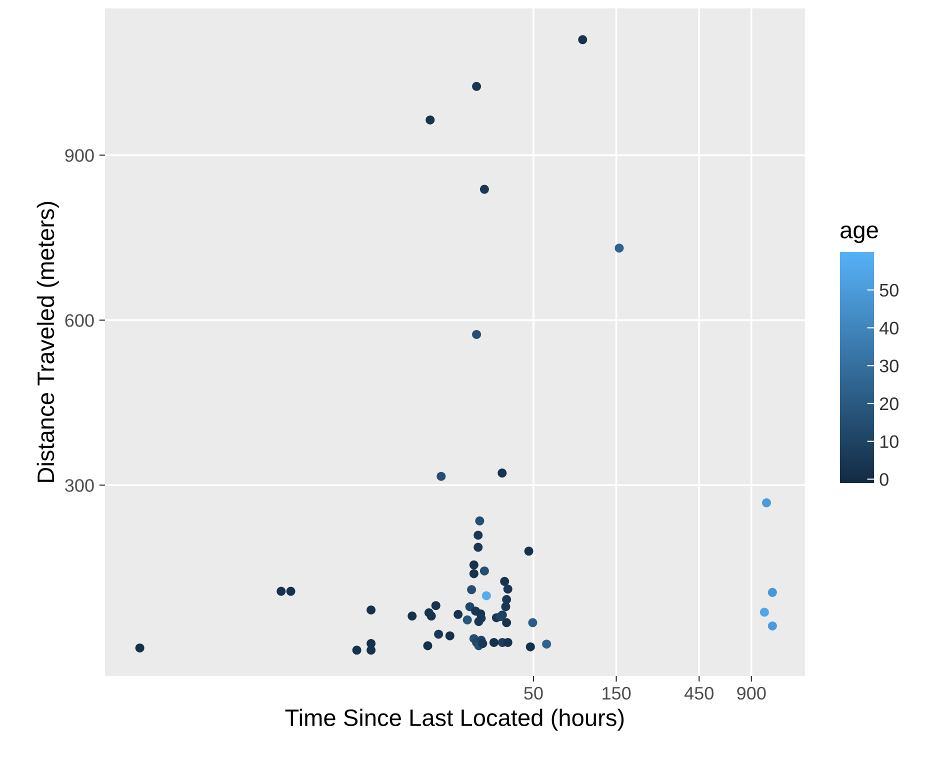 The image size is (937, 757). What do you see at coordinates (889, 403) in the screenshot?
I see `color-bar-label: 20` at bounding box center [889, 403].